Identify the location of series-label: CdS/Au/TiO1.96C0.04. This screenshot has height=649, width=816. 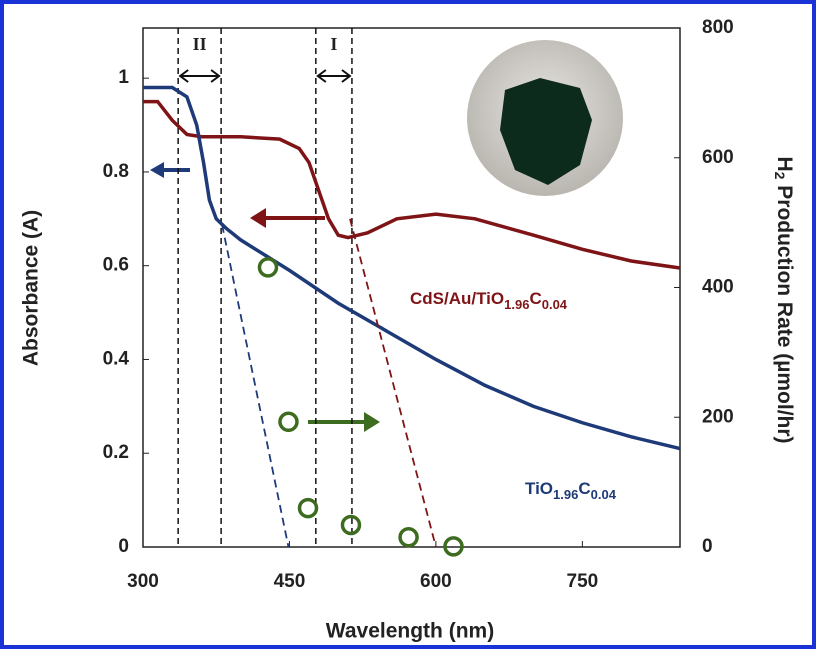
(489, 300).